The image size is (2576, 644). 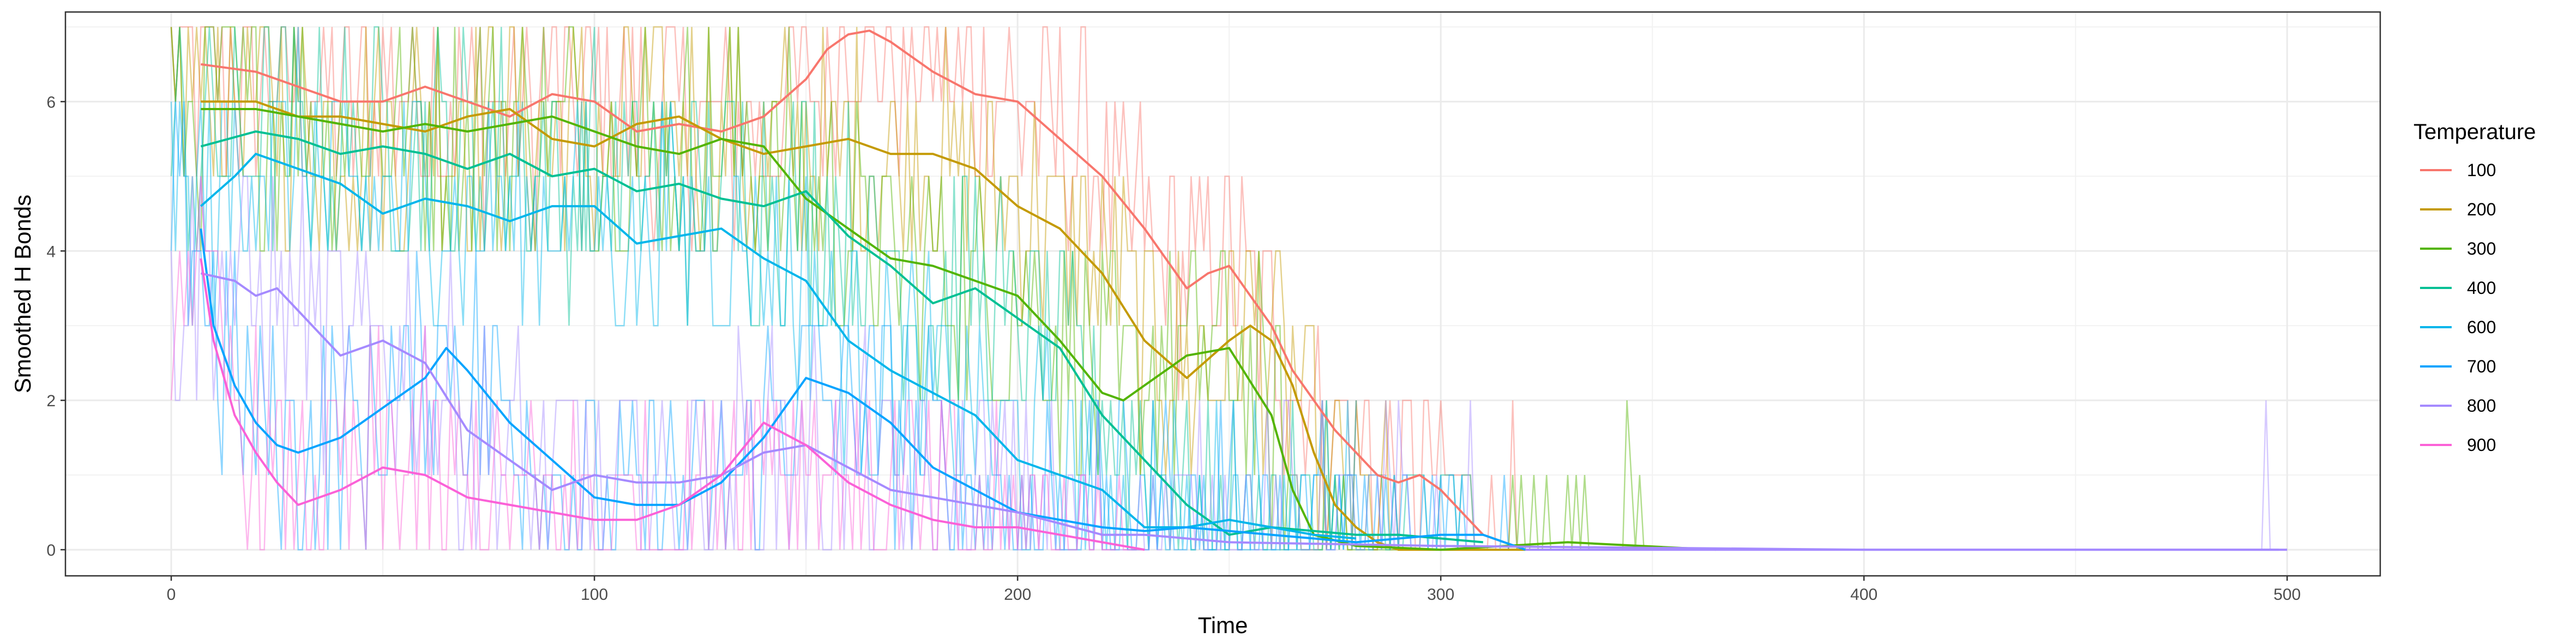 What do you see at coordinates (2481, 406) in the screenshot?
I see `legend-label-800: 800` at bounding box center [2481, 406].